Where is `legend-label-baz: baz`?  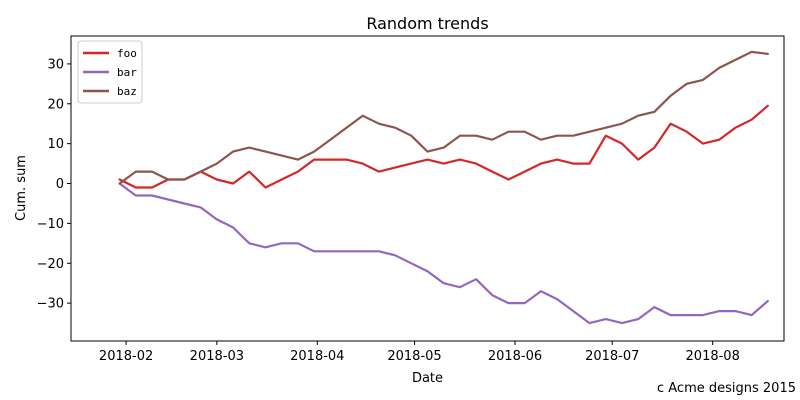
legend-label-baz: baz is located at coordinates (127, 91).